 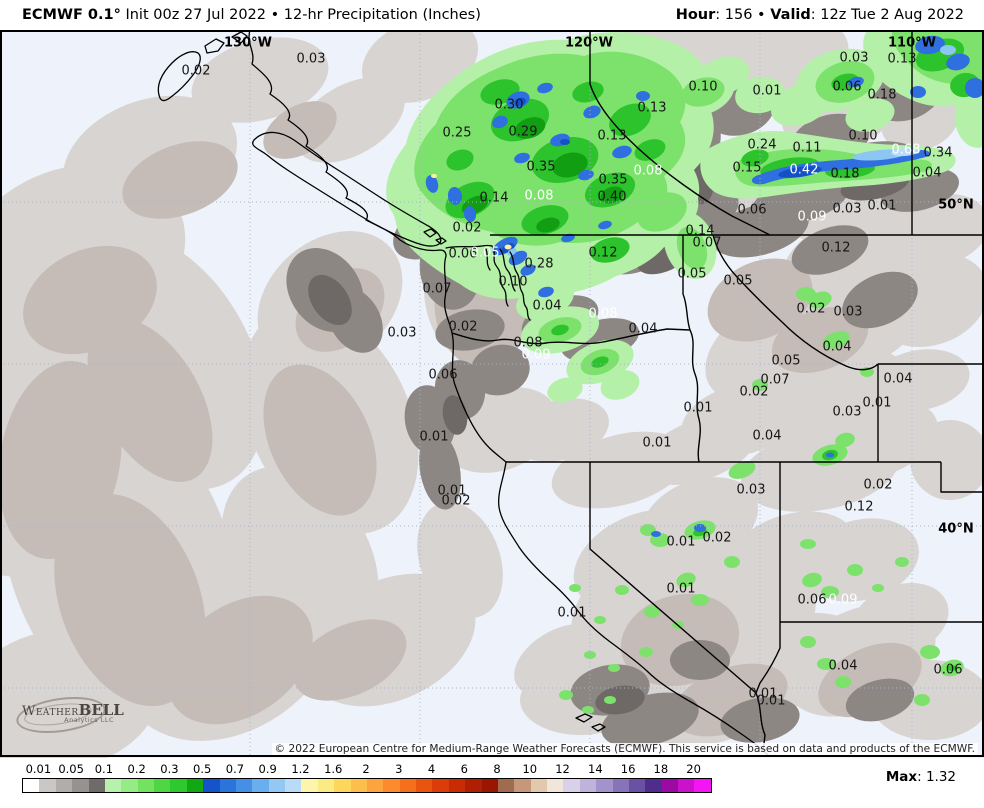 I want to click on legend-tick-label: 1.6, so click(x=333, y=769).